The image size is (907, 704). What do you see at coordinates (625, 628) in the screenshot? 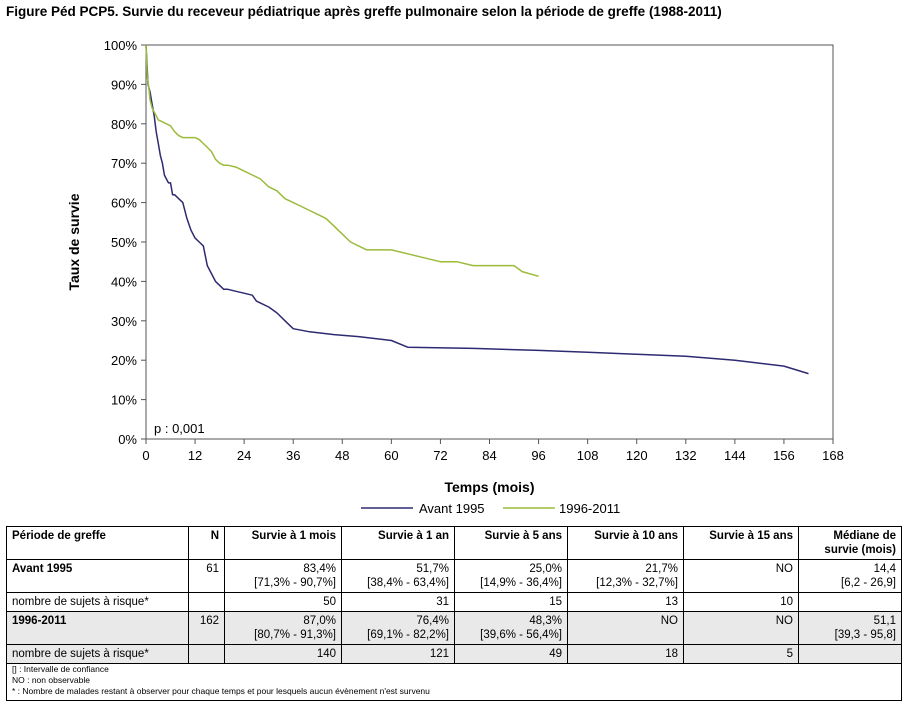
I see `cell-y10: NO` at bounding box center [625, 628].